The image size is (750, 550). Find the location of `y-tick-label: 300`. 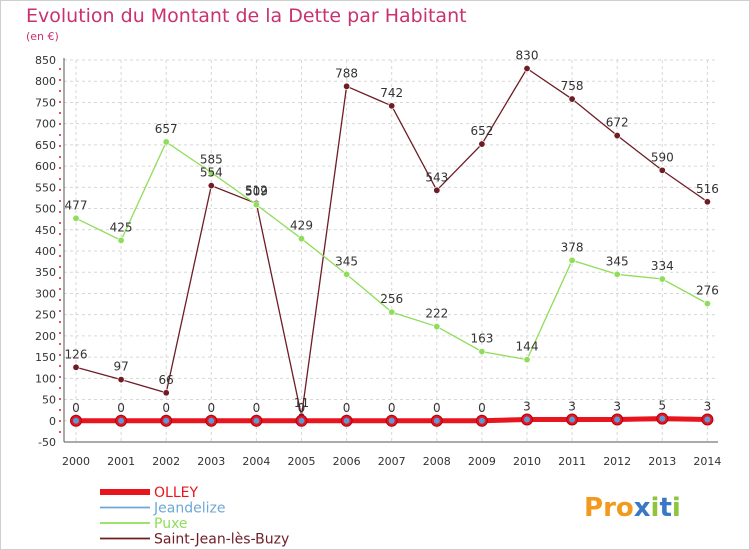

y-tick-label: 300 is located at coordinates (45, 293).